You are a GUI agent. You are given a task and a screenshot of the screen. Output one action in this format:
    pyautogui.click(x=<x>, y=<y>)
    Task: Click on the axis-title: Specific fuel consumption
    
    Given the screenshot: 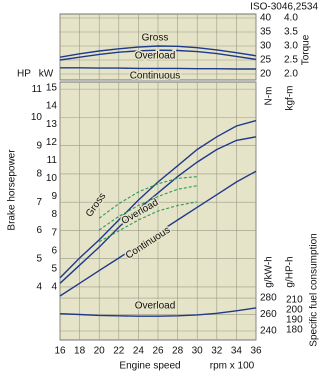 What is the action you would take?
    pyautogui.click(x=314, y=289)
    